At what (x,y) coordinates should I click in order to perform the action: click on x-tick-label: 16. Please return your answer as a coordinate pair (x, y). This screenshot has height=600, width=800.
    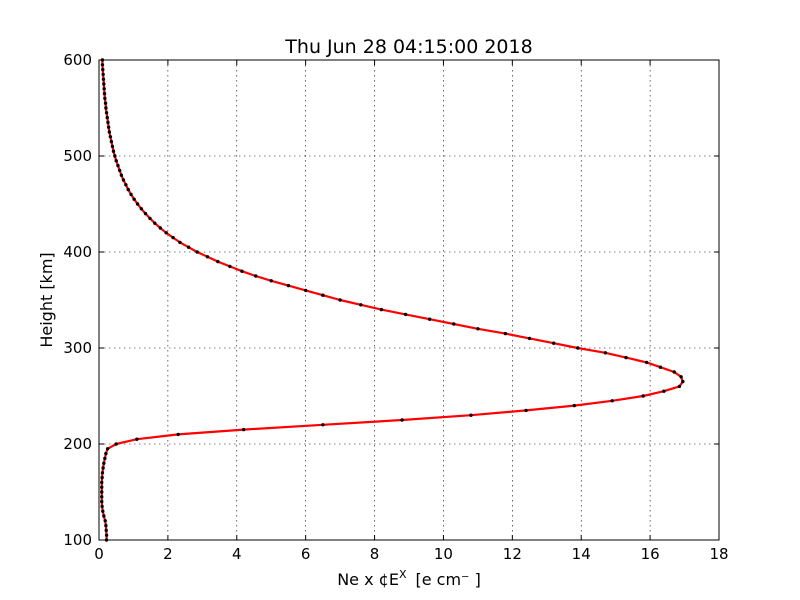
    Looking at the image, I should click on (650, 554).